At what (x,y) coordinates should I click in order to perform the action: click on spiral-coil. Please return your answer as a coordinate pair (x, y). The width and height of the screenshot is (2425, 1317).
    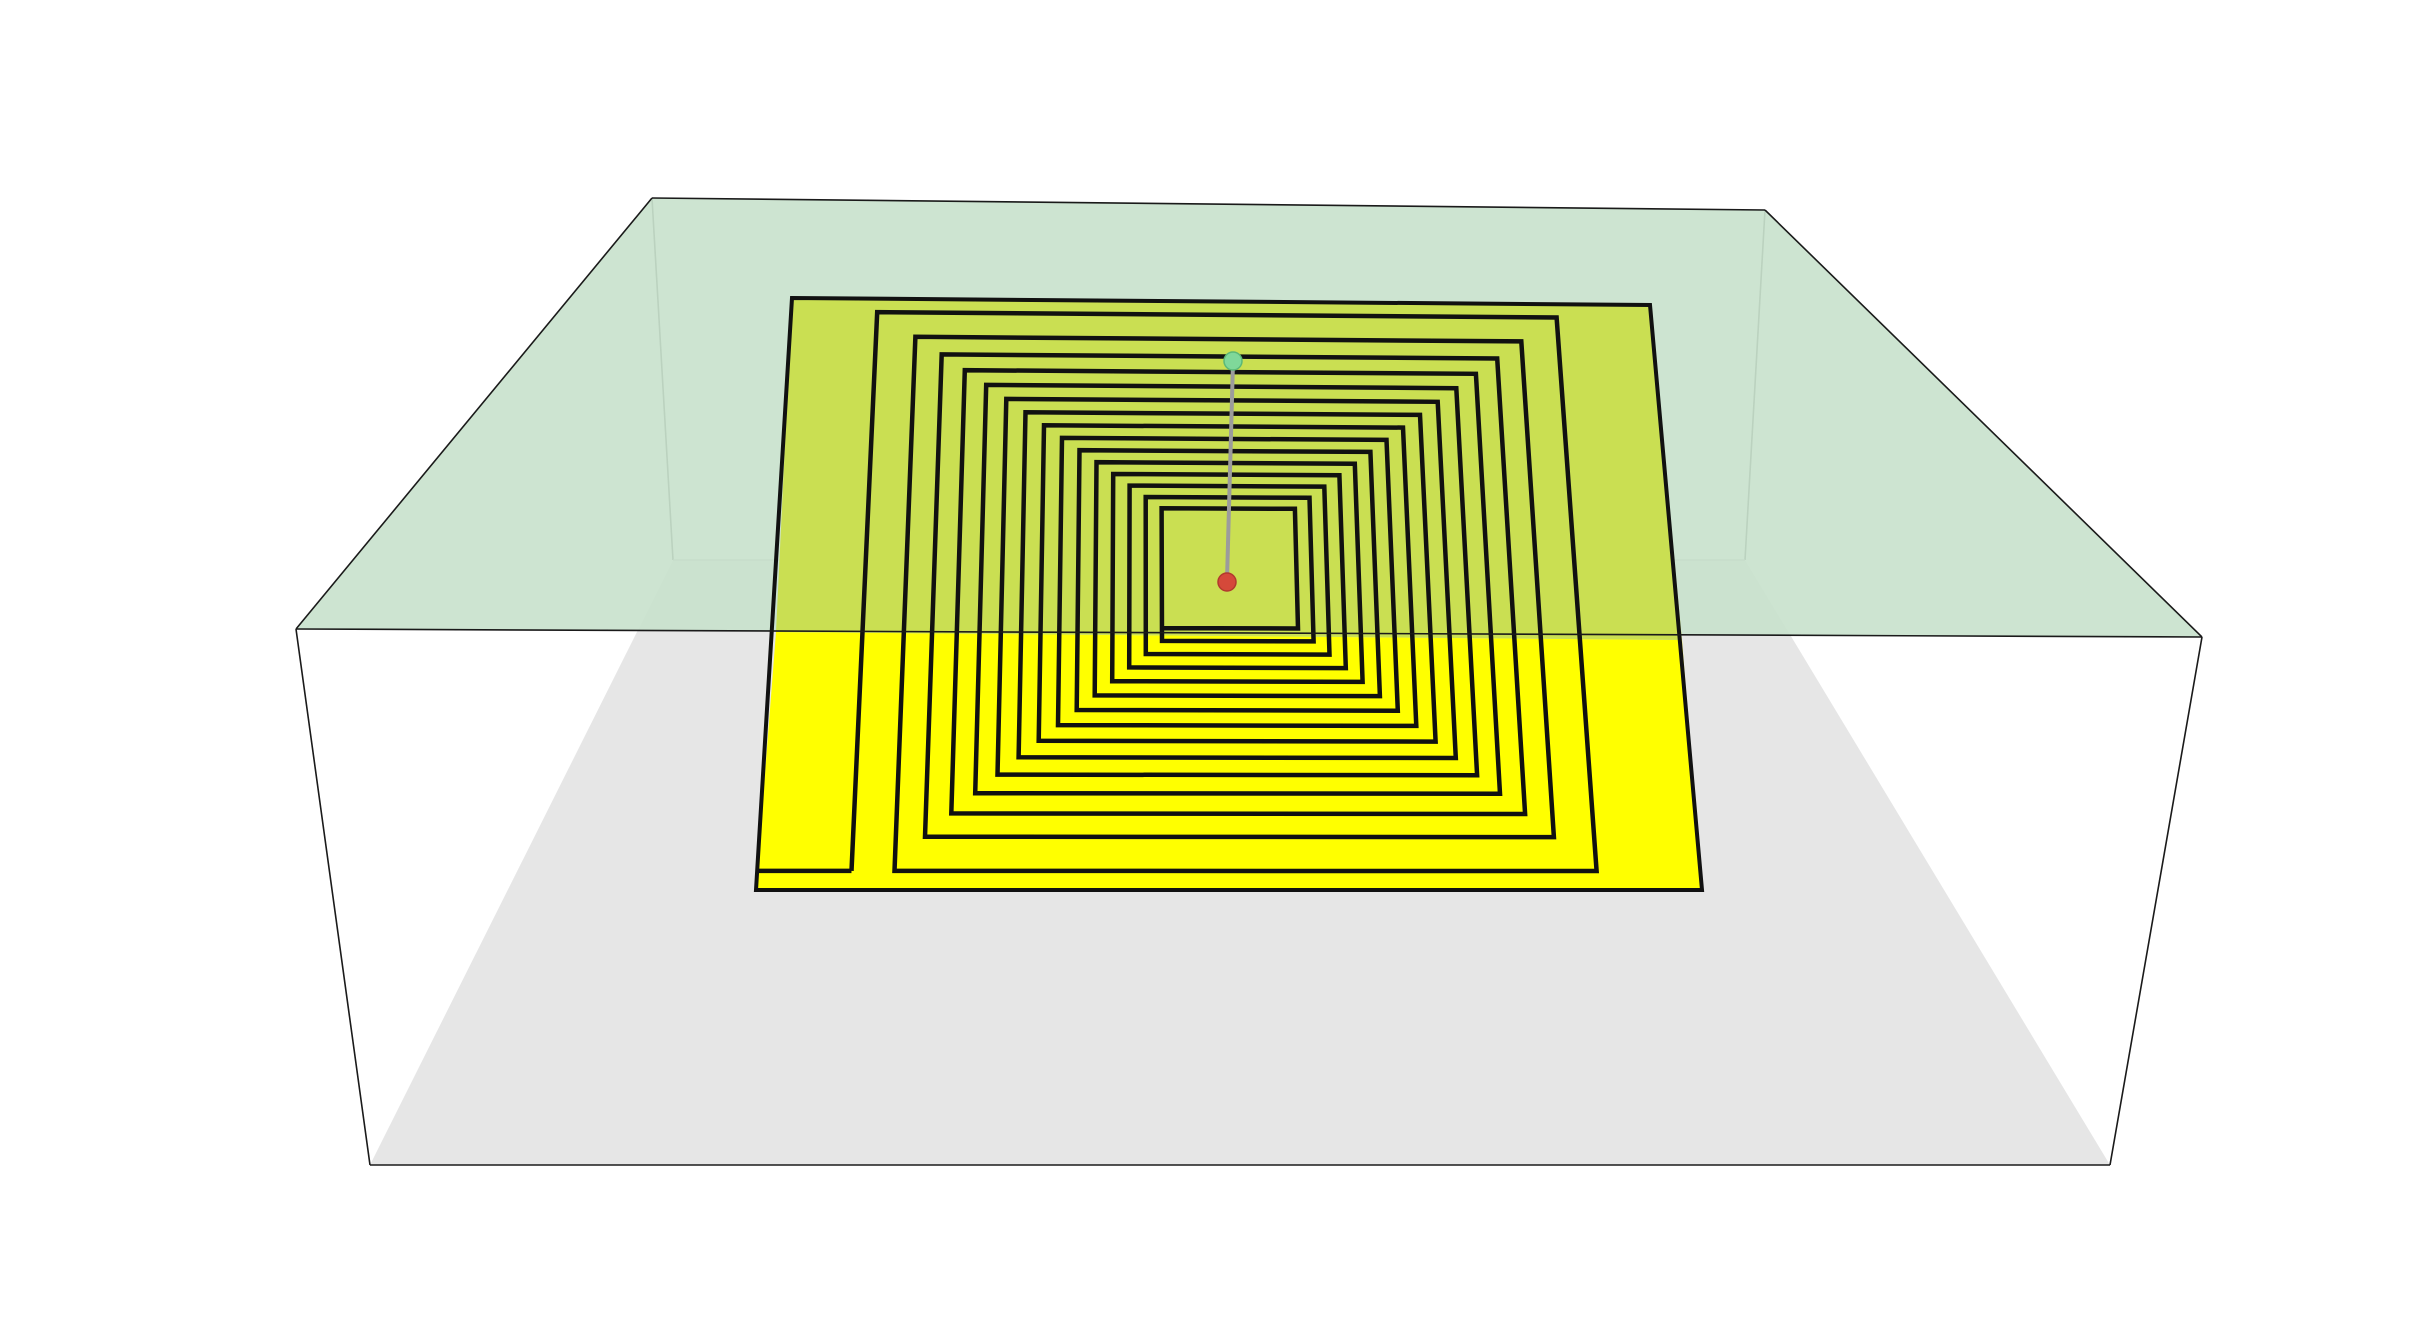
    Looking at the image, I should click on (1178, 591).